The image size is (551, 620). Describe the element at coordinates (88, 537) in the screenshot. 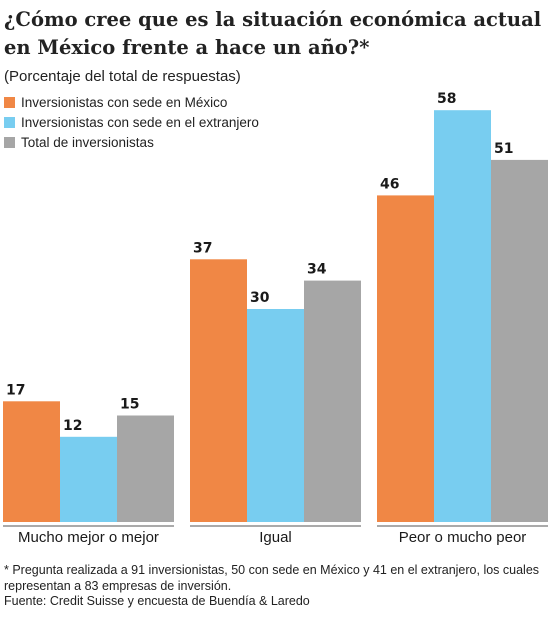

I see `category-label: Mucho mejor o mejor` at that location.